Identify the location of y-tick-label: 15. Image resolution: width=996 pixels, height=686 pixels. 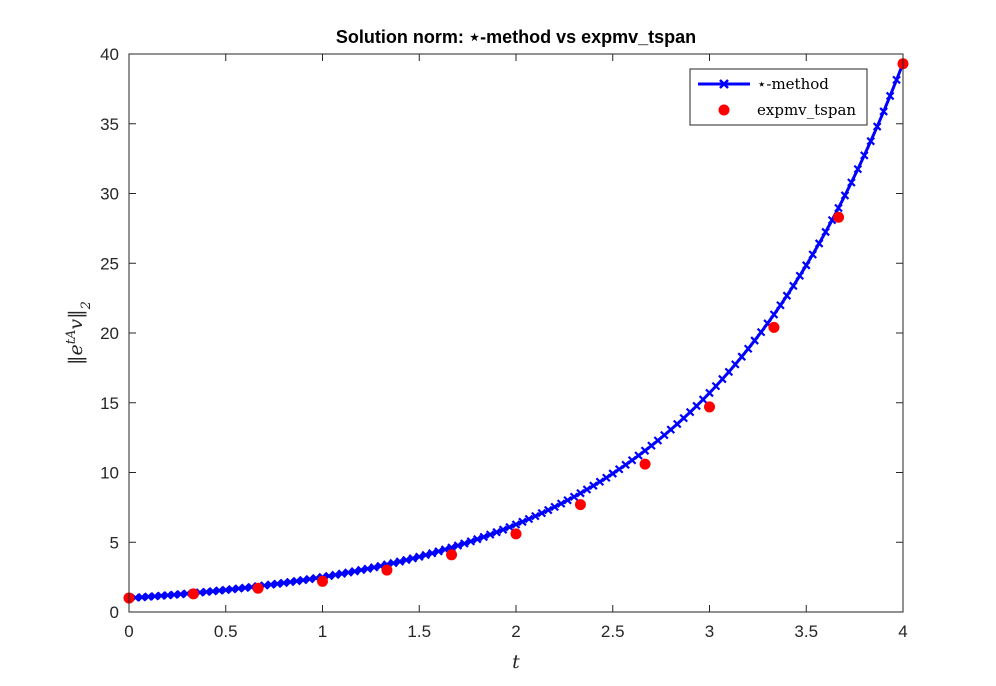
(109, 403).